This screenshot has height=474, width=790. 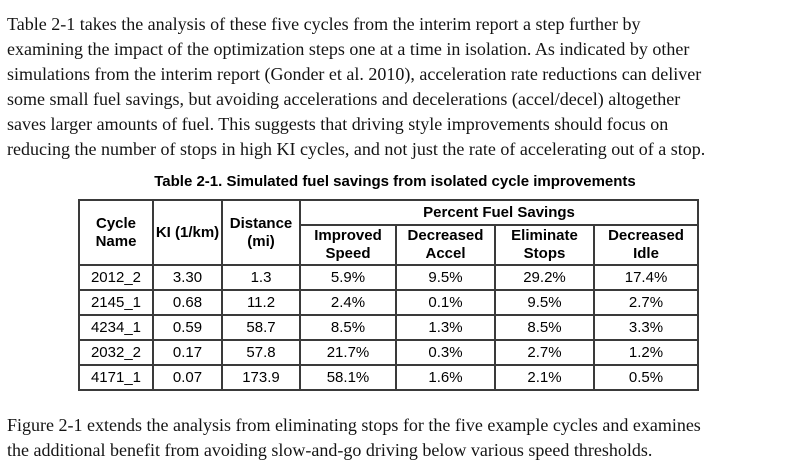 I want to click on cell-eliminate-stops: 9.5%, so click(x=544, y=302).